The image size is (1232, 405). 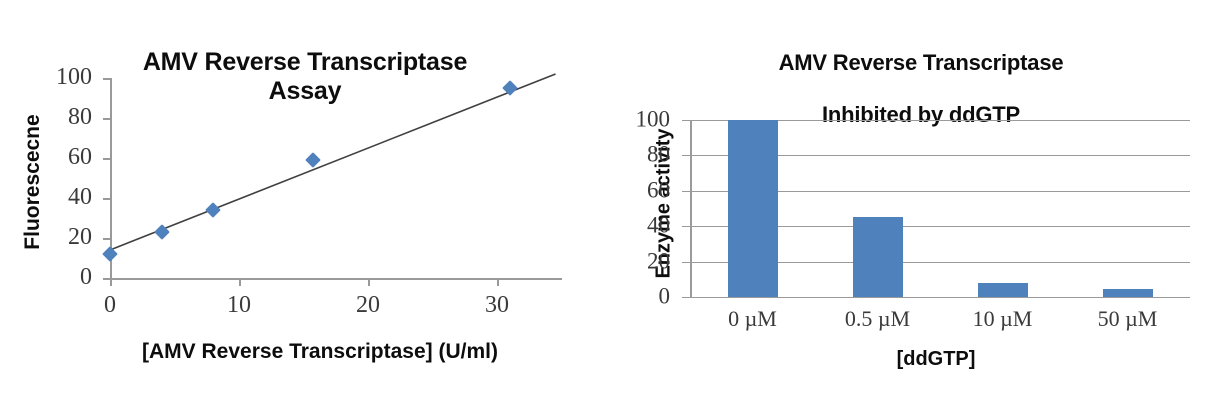 What do you see at coordinates (368, 305) in the screenshot?
I see `scatter-x-tick-label-20: 20` at bounding box center [368, 305].